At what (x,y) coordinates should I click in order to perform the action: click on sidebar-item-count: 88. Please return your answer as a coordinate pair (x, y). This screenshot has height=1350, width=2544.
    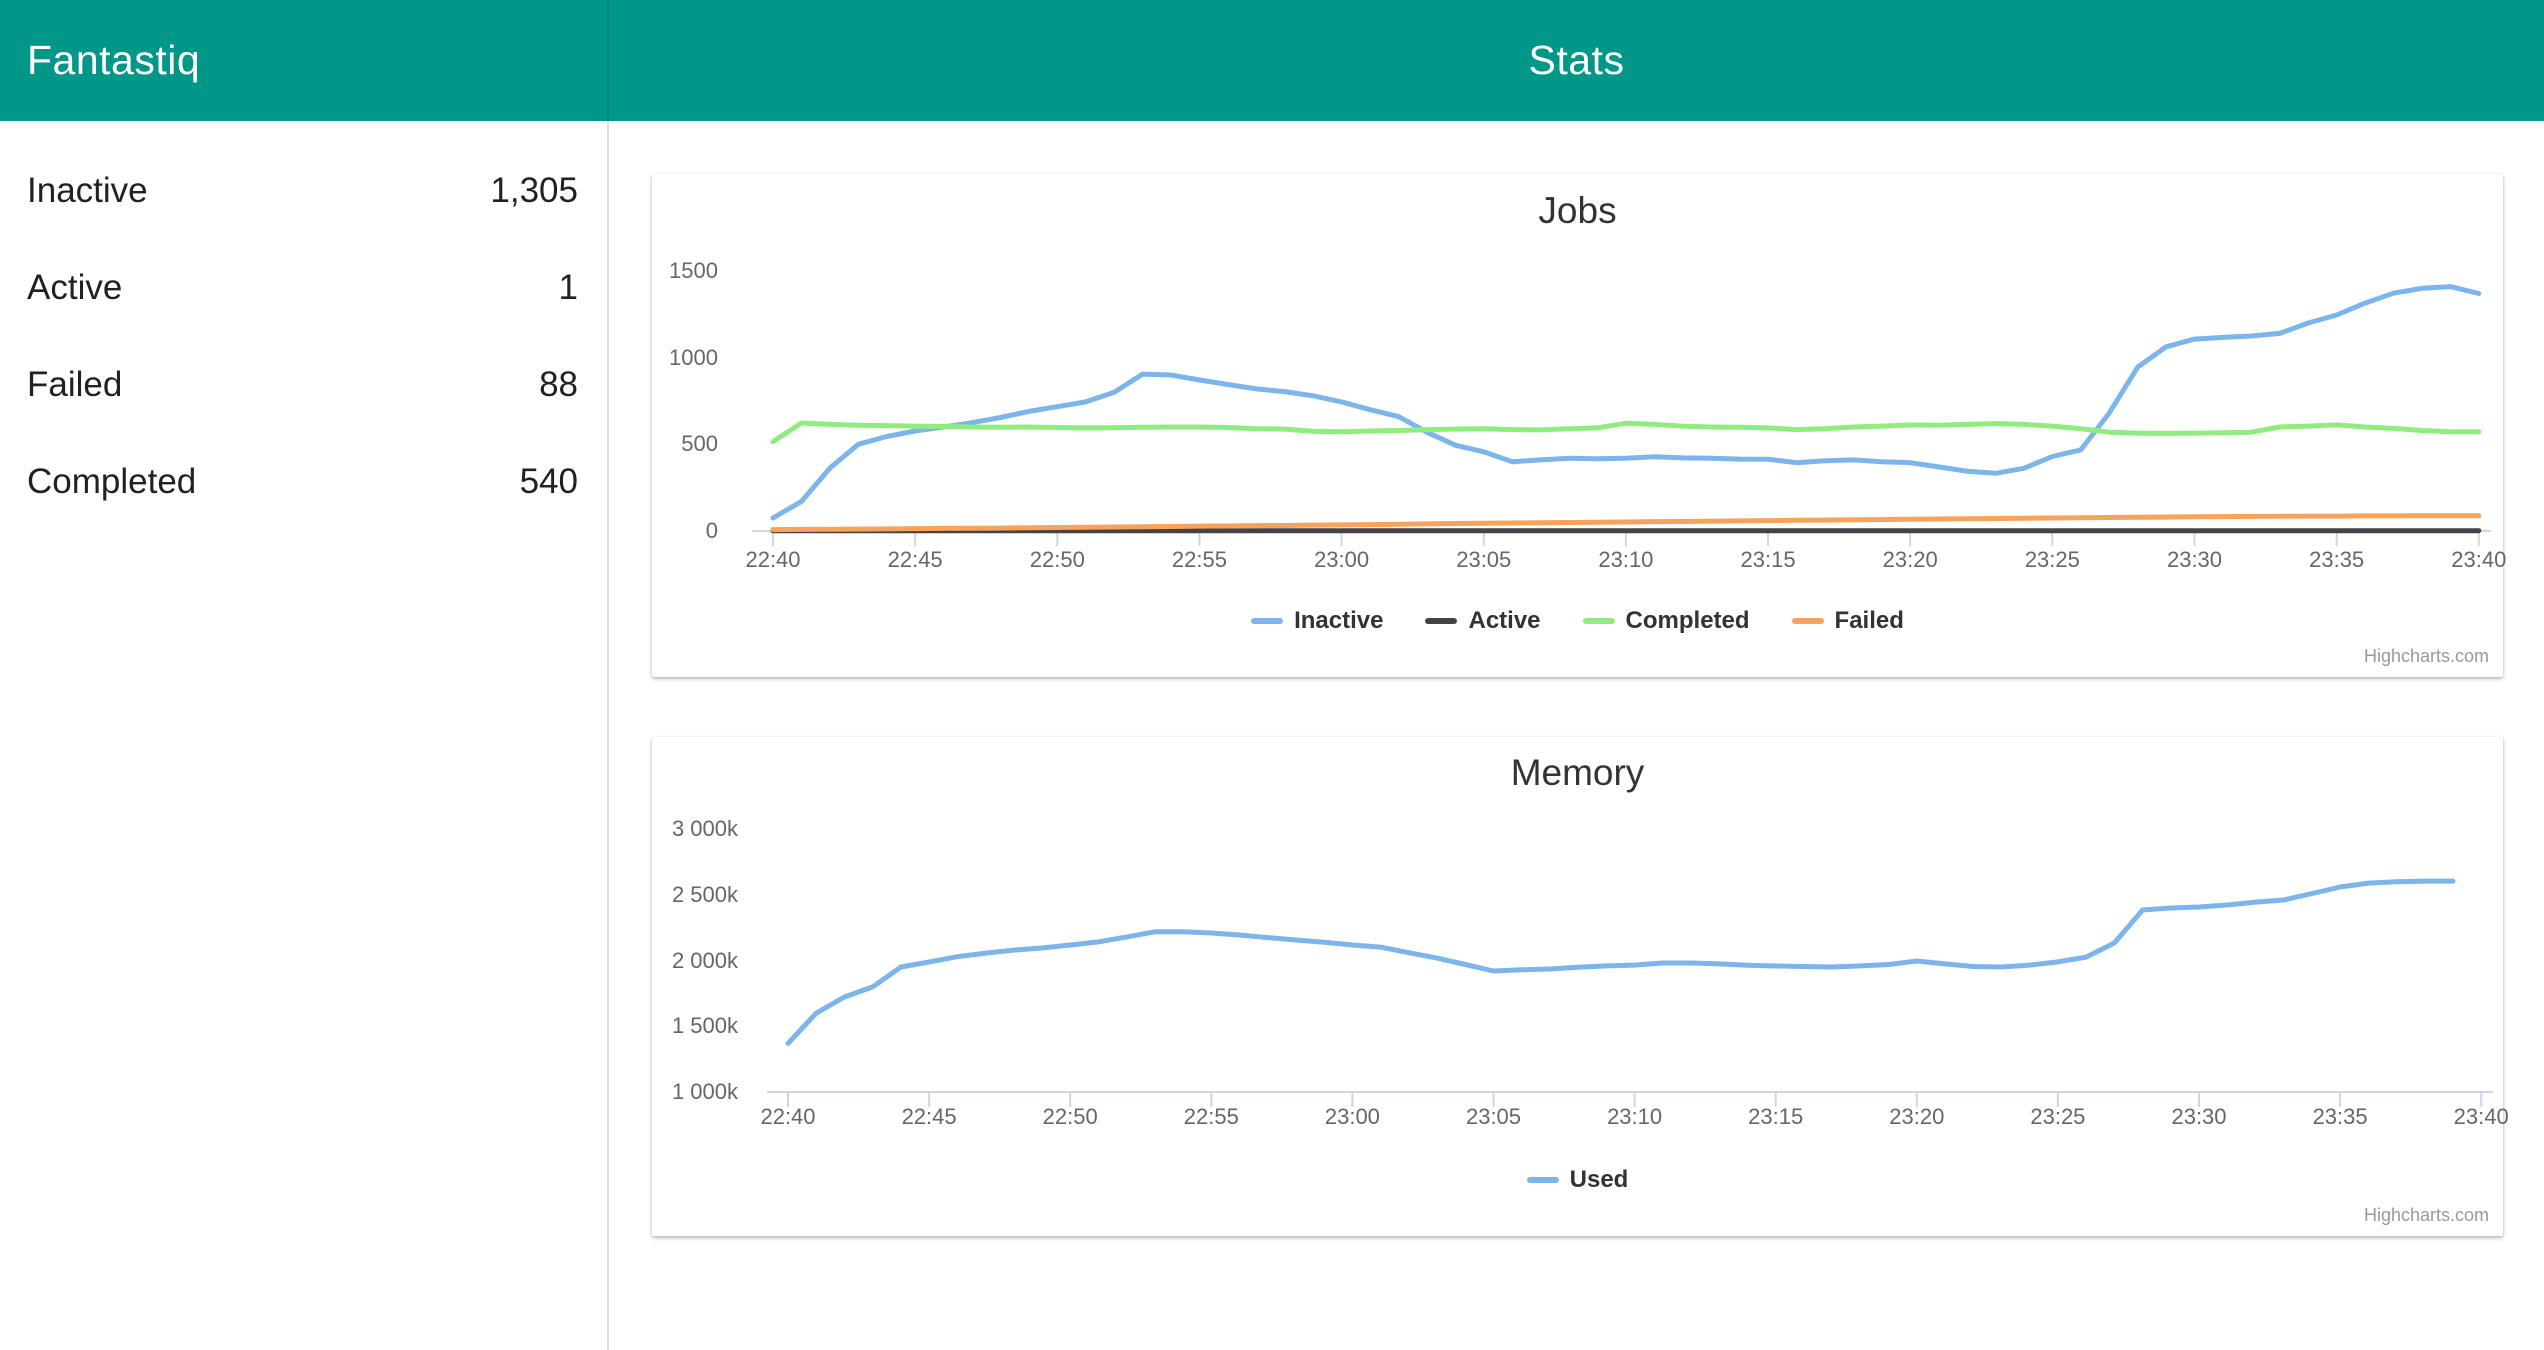
    Looking at the image, I should click on (558, 384).